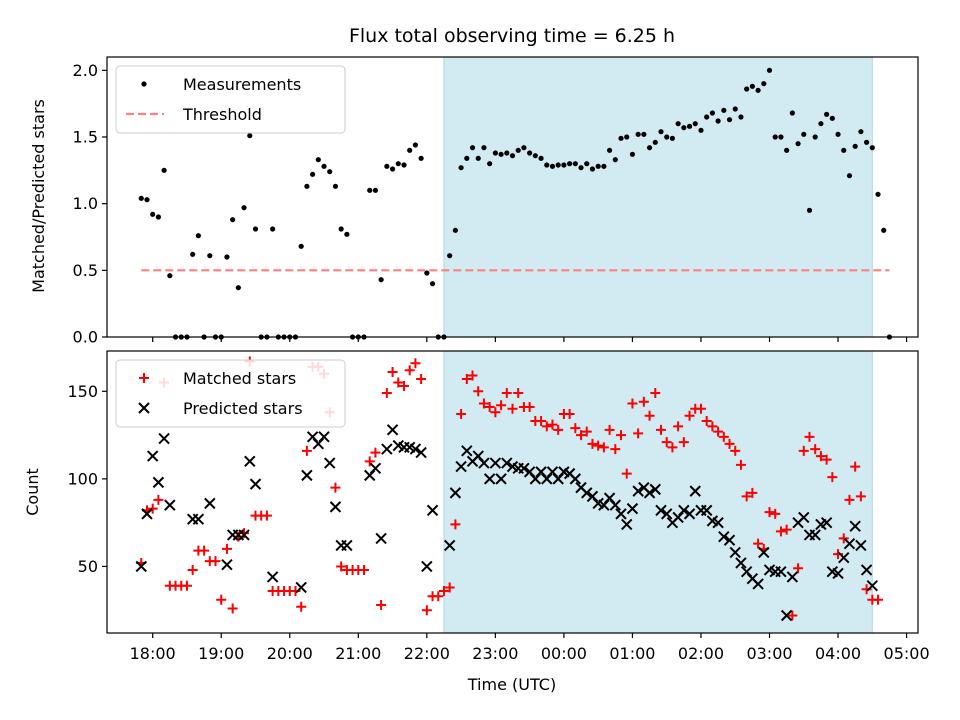 Image resolution: width=960 pixels, height=720 pixels. What do you see at coordinates (242, 84) in the screenshot?
I see `legend-entry-label: Measurements` at bounding box center [242, 84].